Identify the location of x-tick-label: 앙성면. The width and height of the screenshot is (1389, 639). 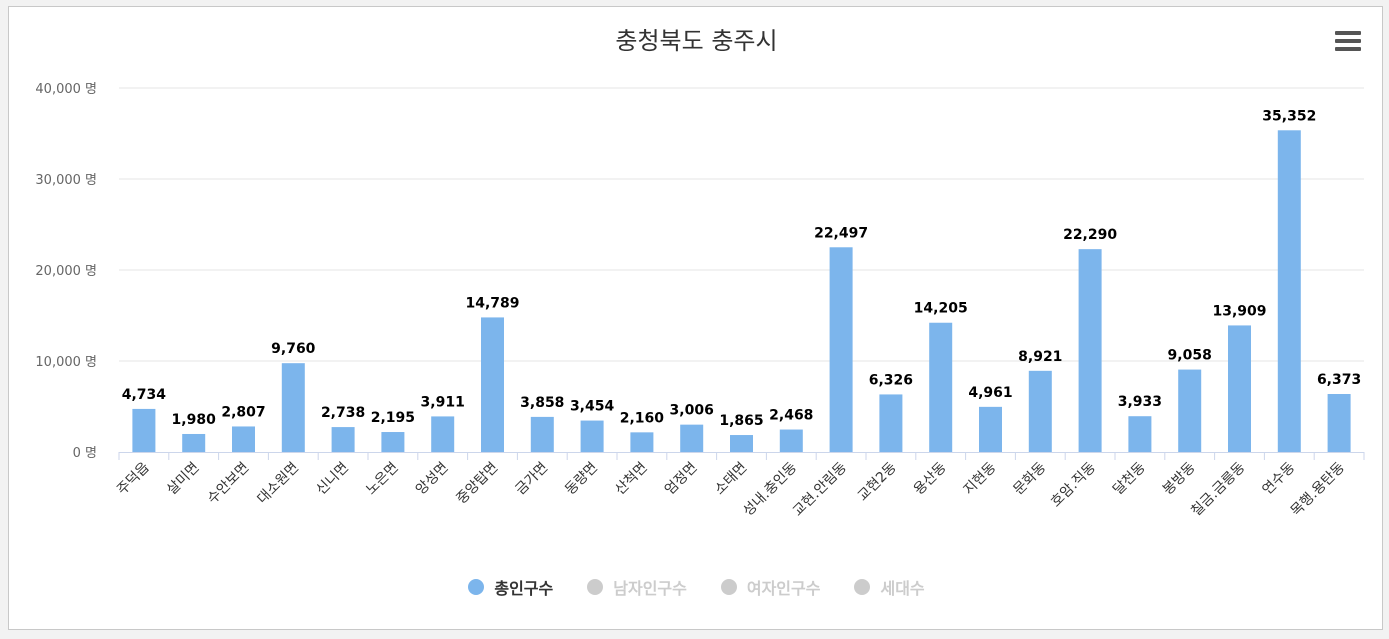
(432, 479).